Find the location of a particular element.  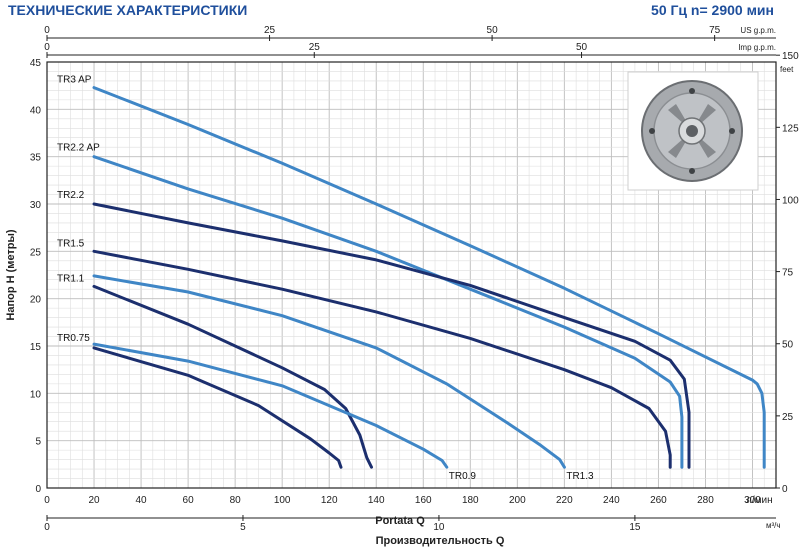

y-tick-label: 45 is located at coordinates (36, 63).